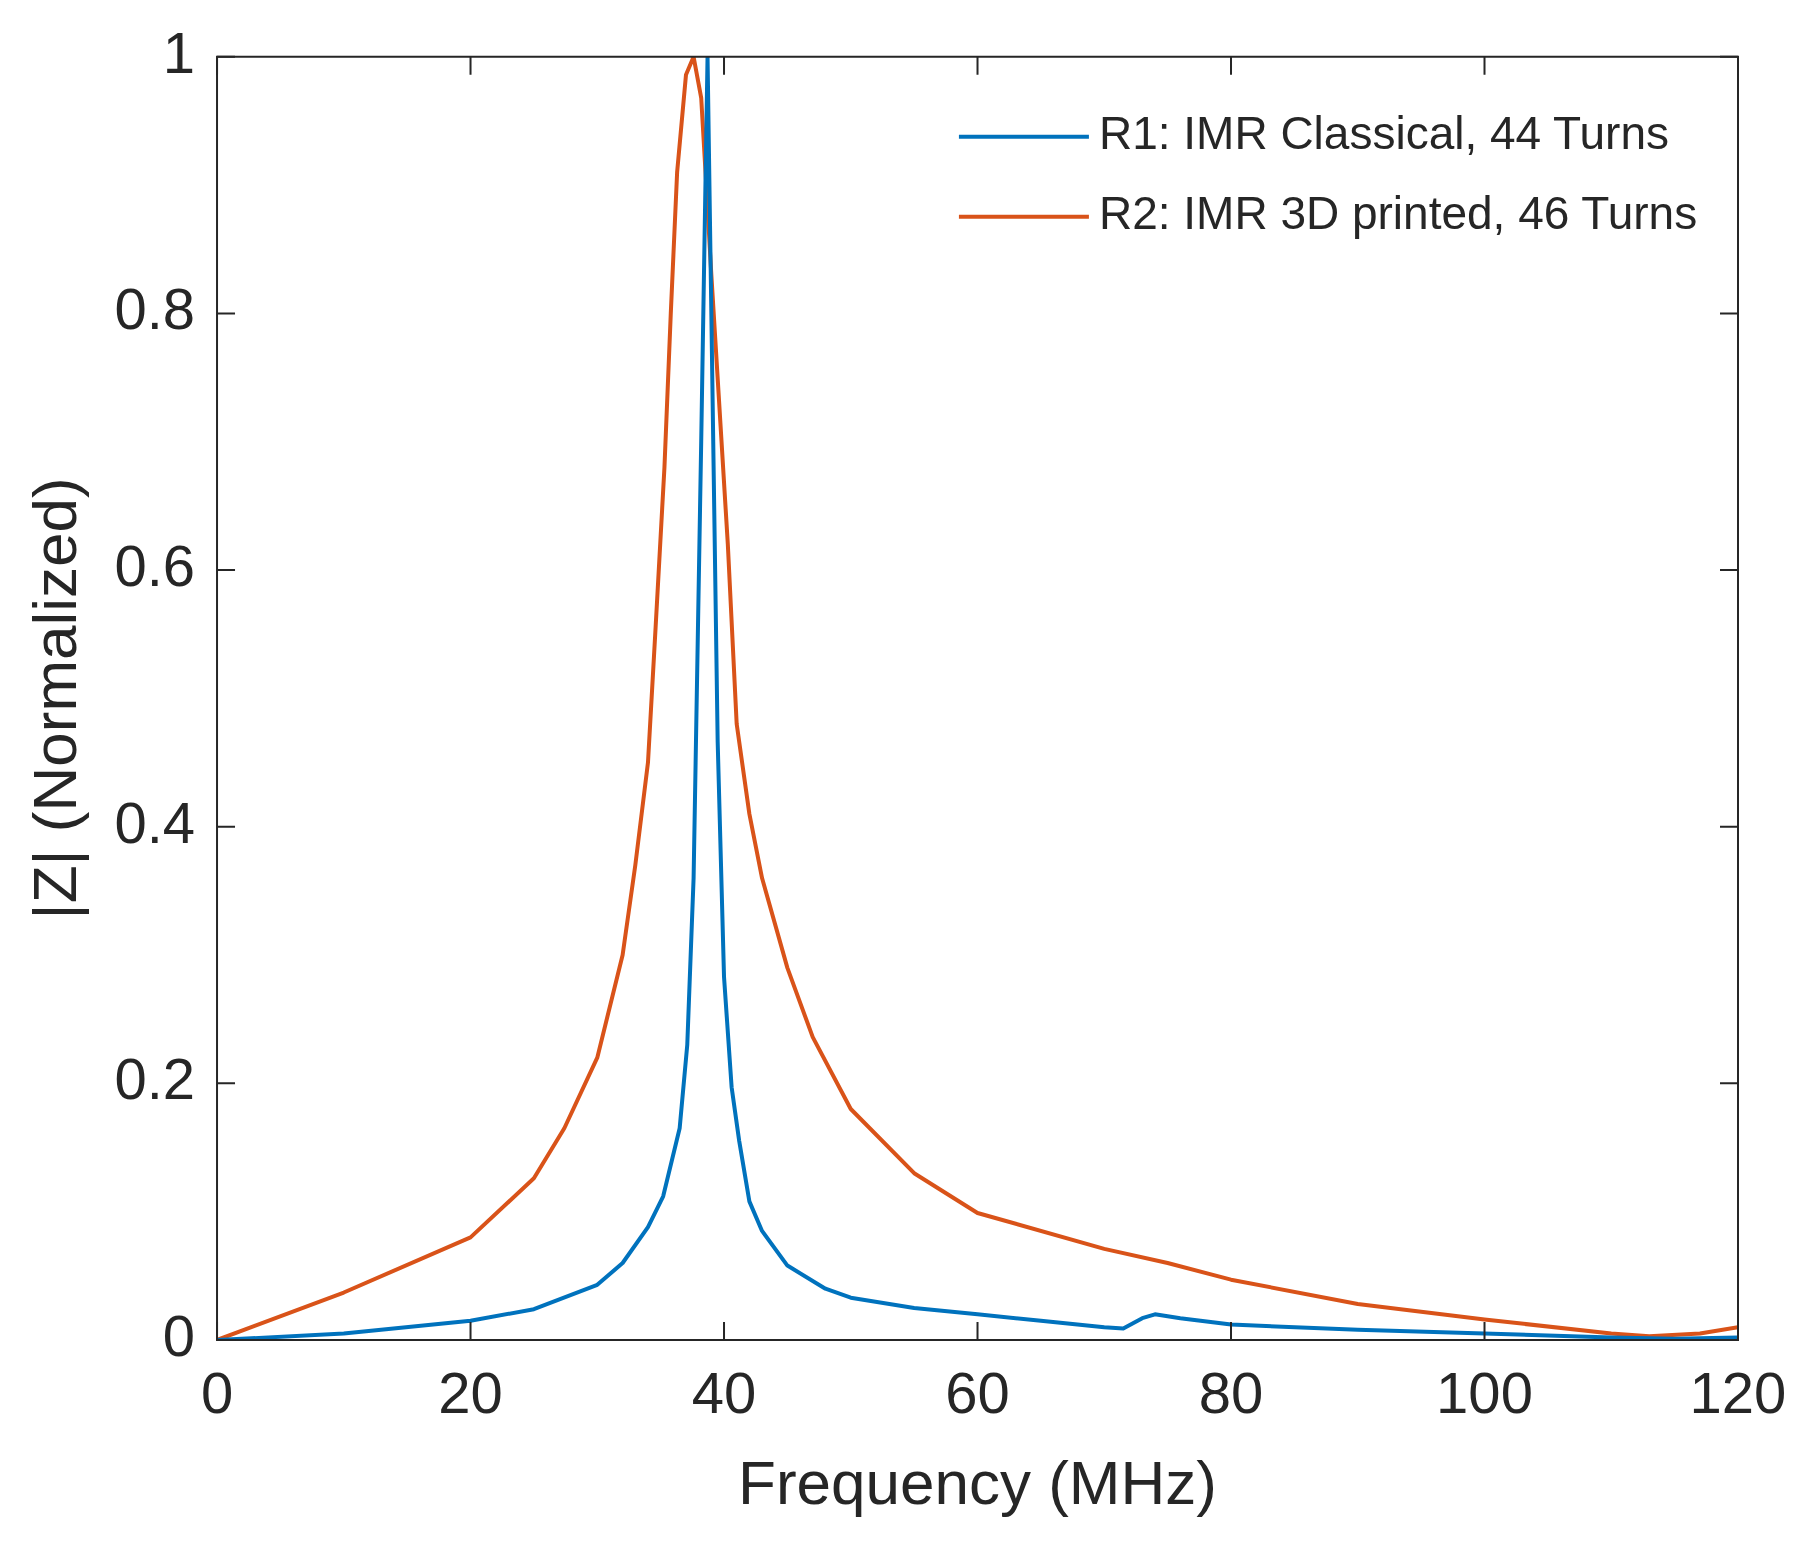 Image resolution: width=1820 pixels, height=1545 pixels. What do you see at coordinates (55, 698) in the screenshot?
I see `y-axis-title: |Z| (Normalized)` at bounding box center [55, 698].